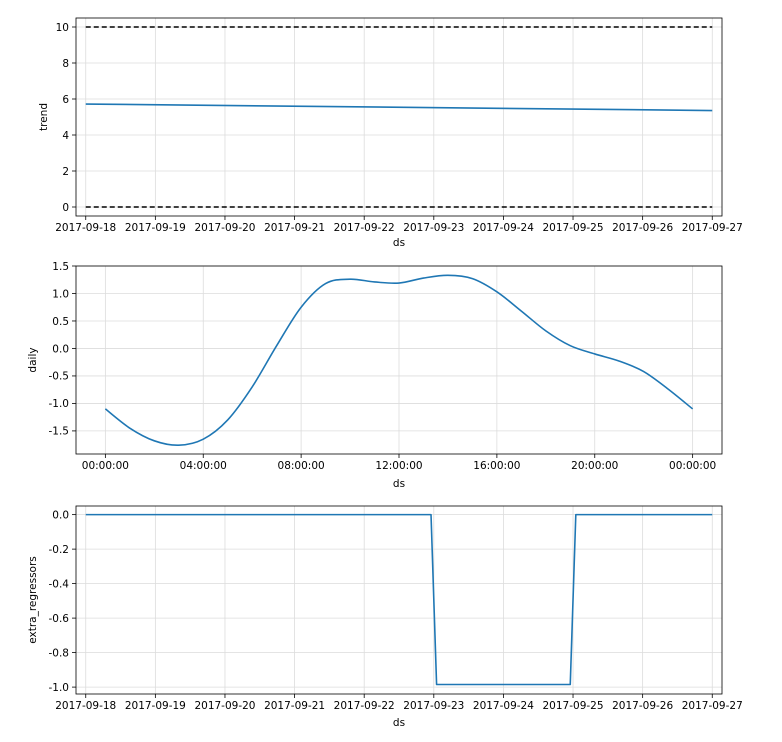 This screenshot has width=782, height=742. I want to click on x-tick-label: 08:00:00, so click(301, 466).